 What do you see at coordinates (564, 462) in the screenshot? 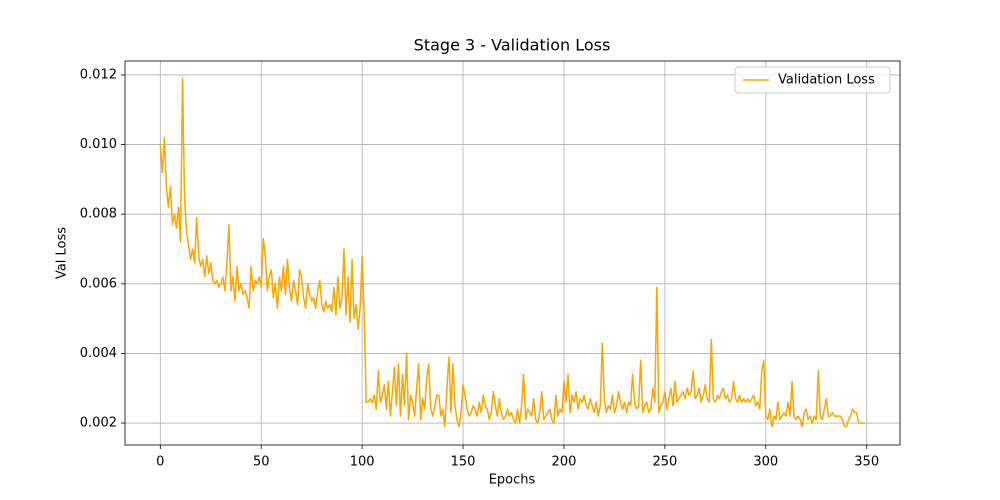
I see `x-tick-label: 200` at bounding box center [564, 462].